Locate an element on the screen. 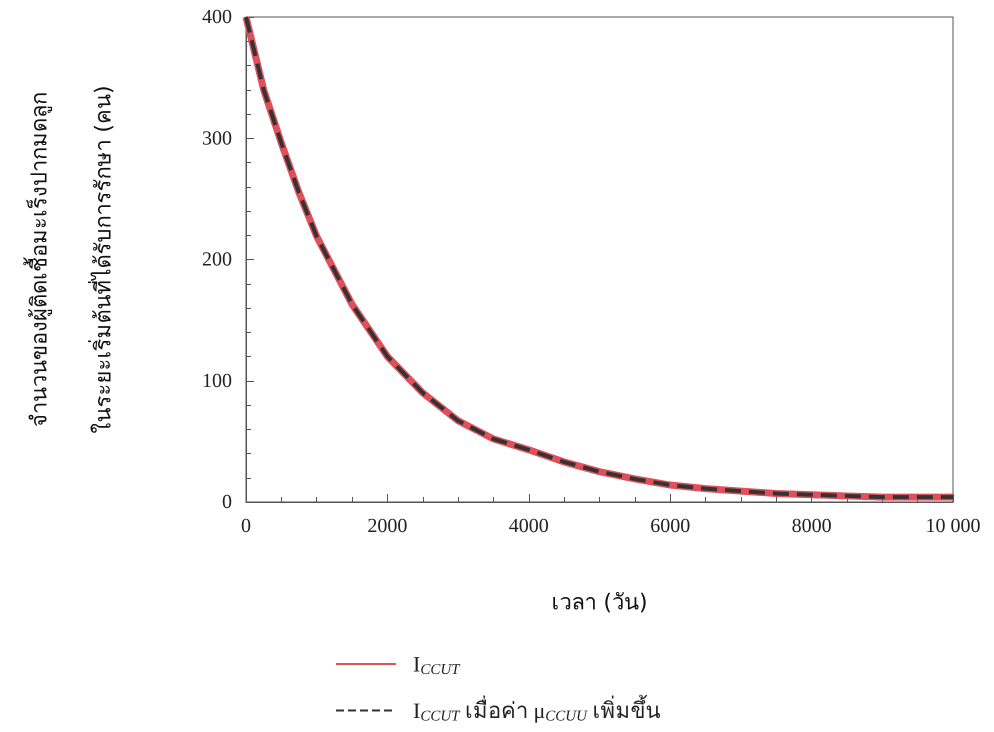  x-tick-label: 10 000 is located at coordinates (953, 526).